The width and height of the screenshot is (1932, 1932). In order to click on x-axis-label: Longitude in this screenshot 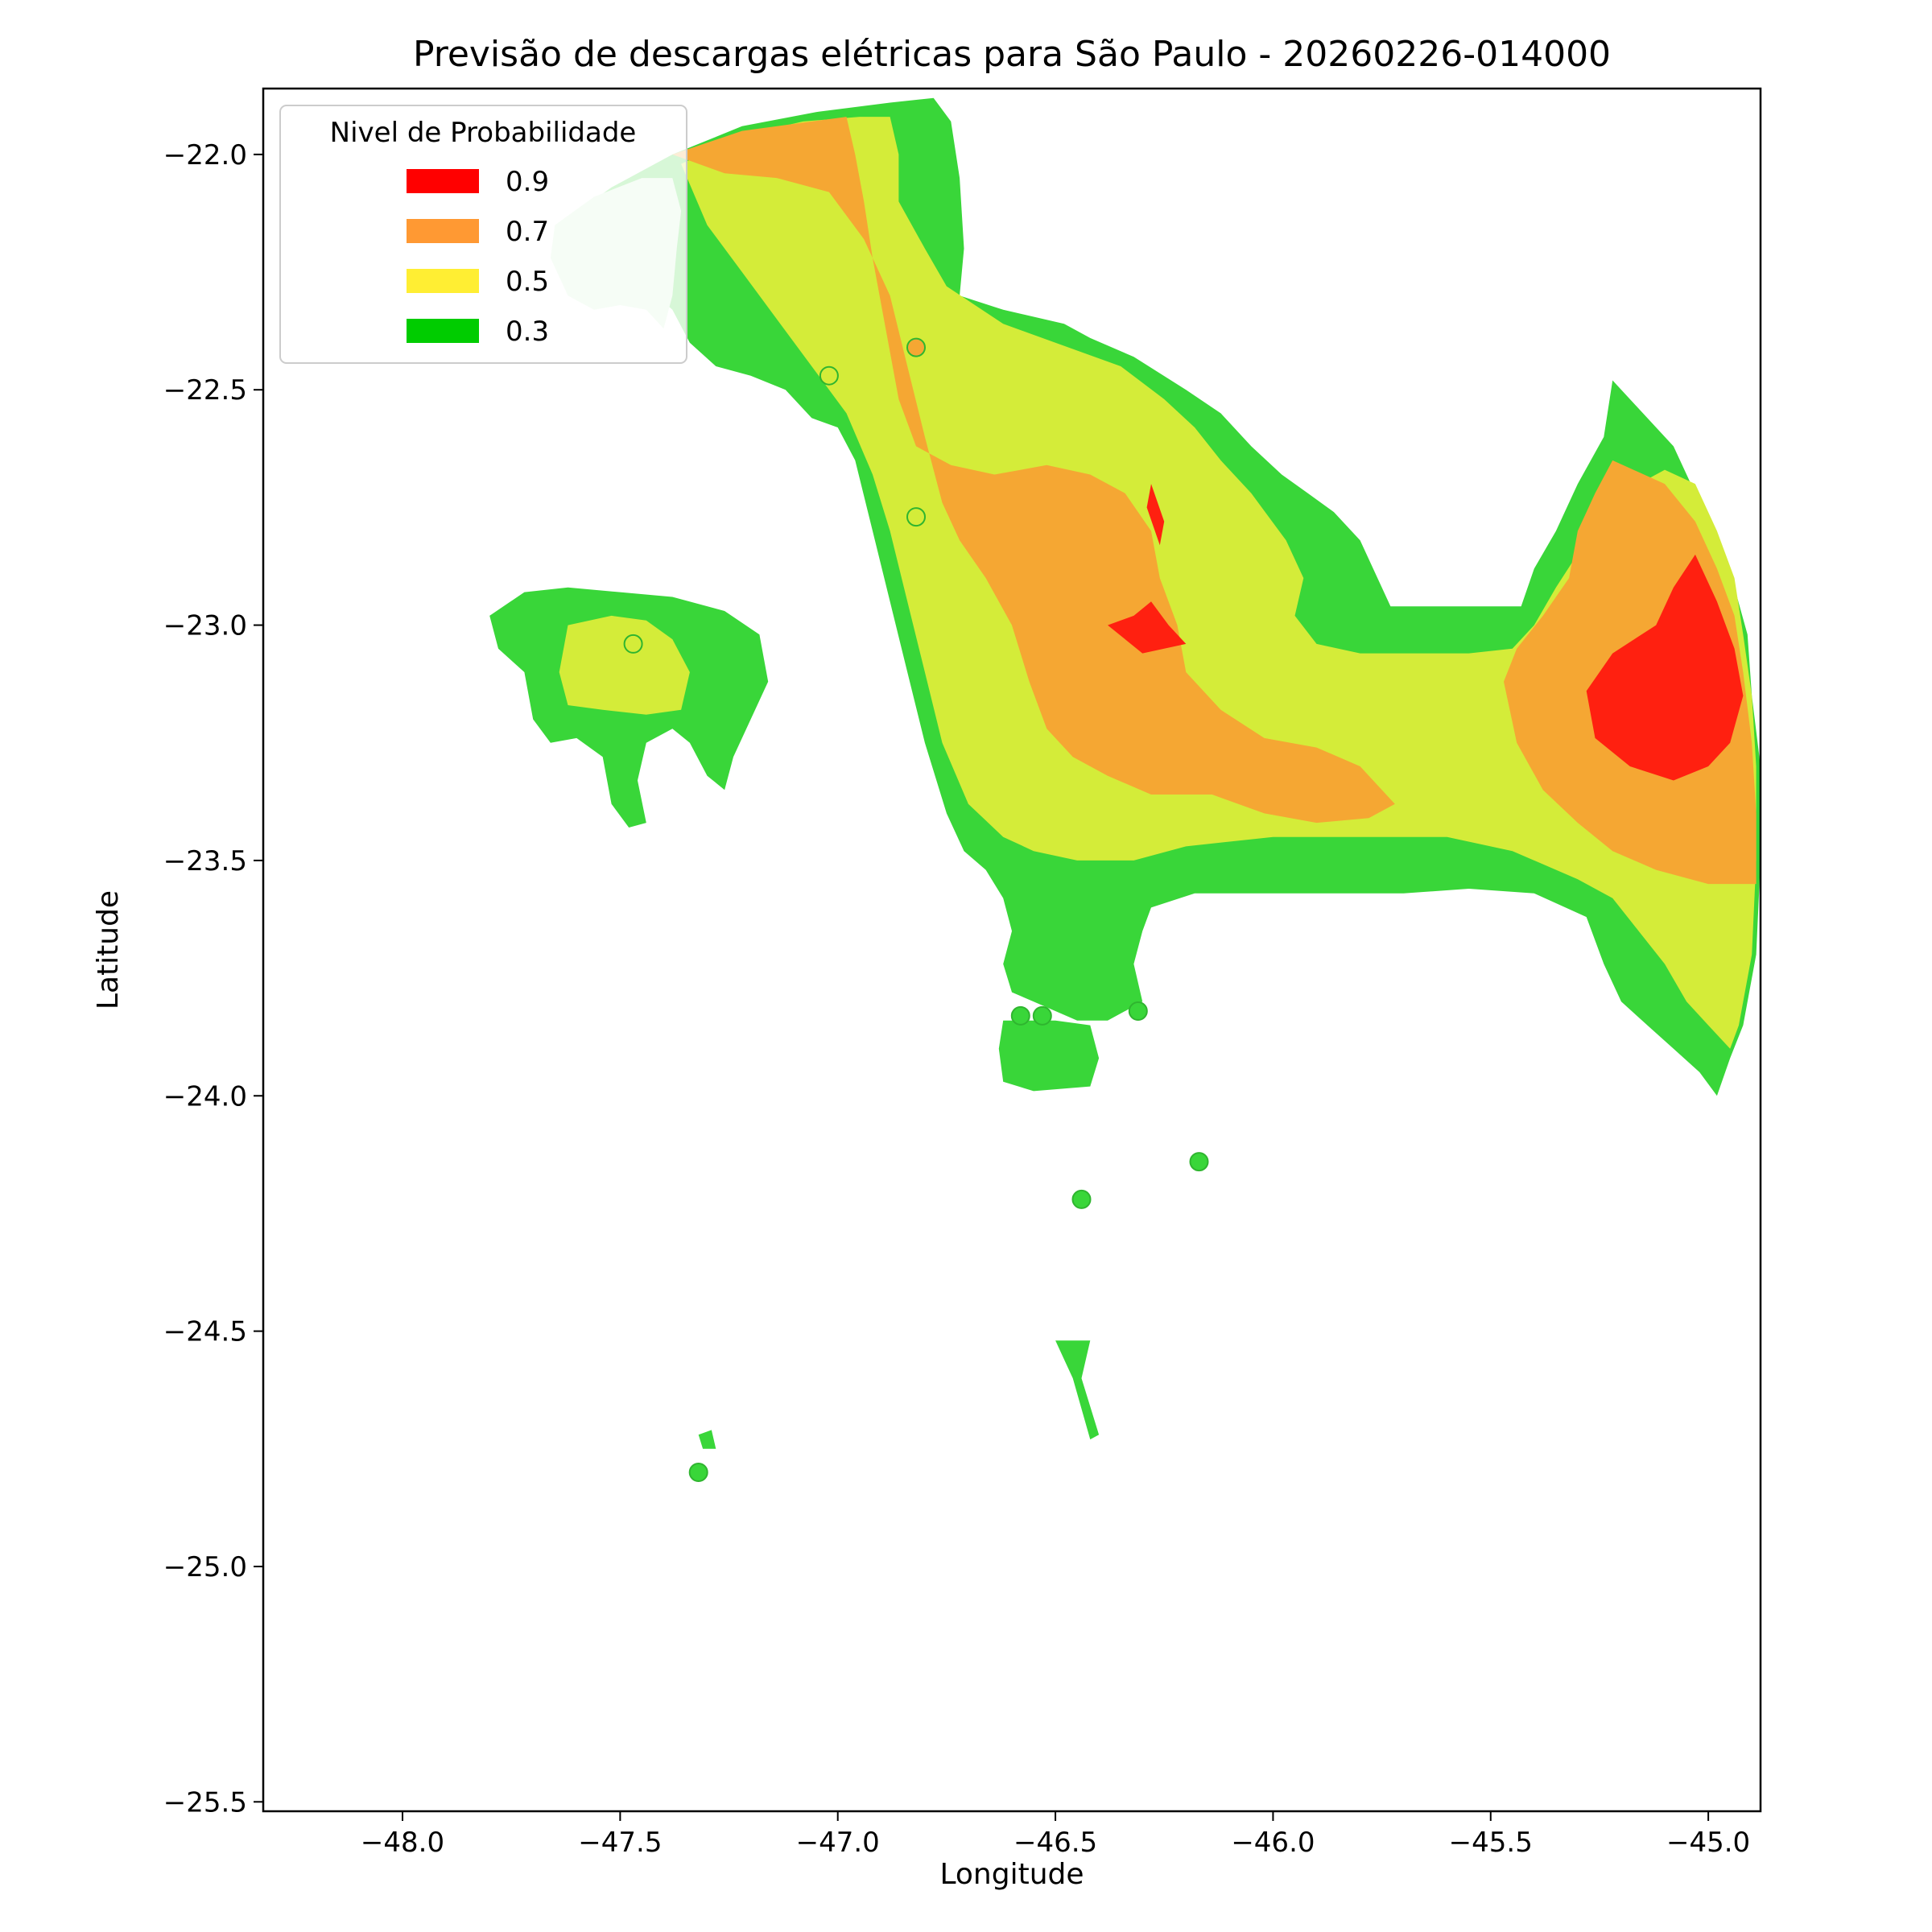, I will do `click(1011, 1874)`.